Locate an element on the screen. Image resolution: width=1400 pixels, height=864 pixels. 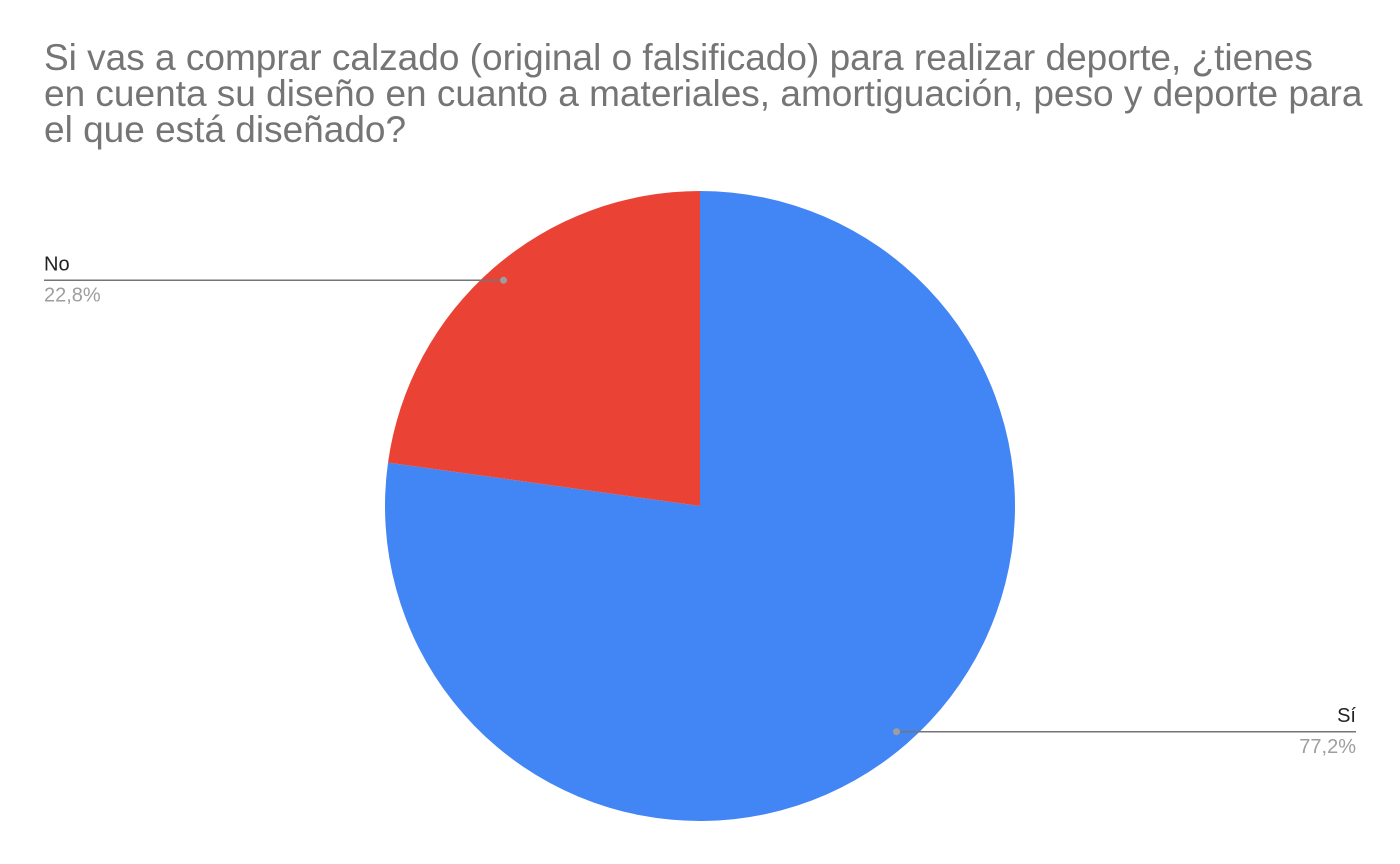
slice-value-label: 22,8% is located at coordinates (72, 296).